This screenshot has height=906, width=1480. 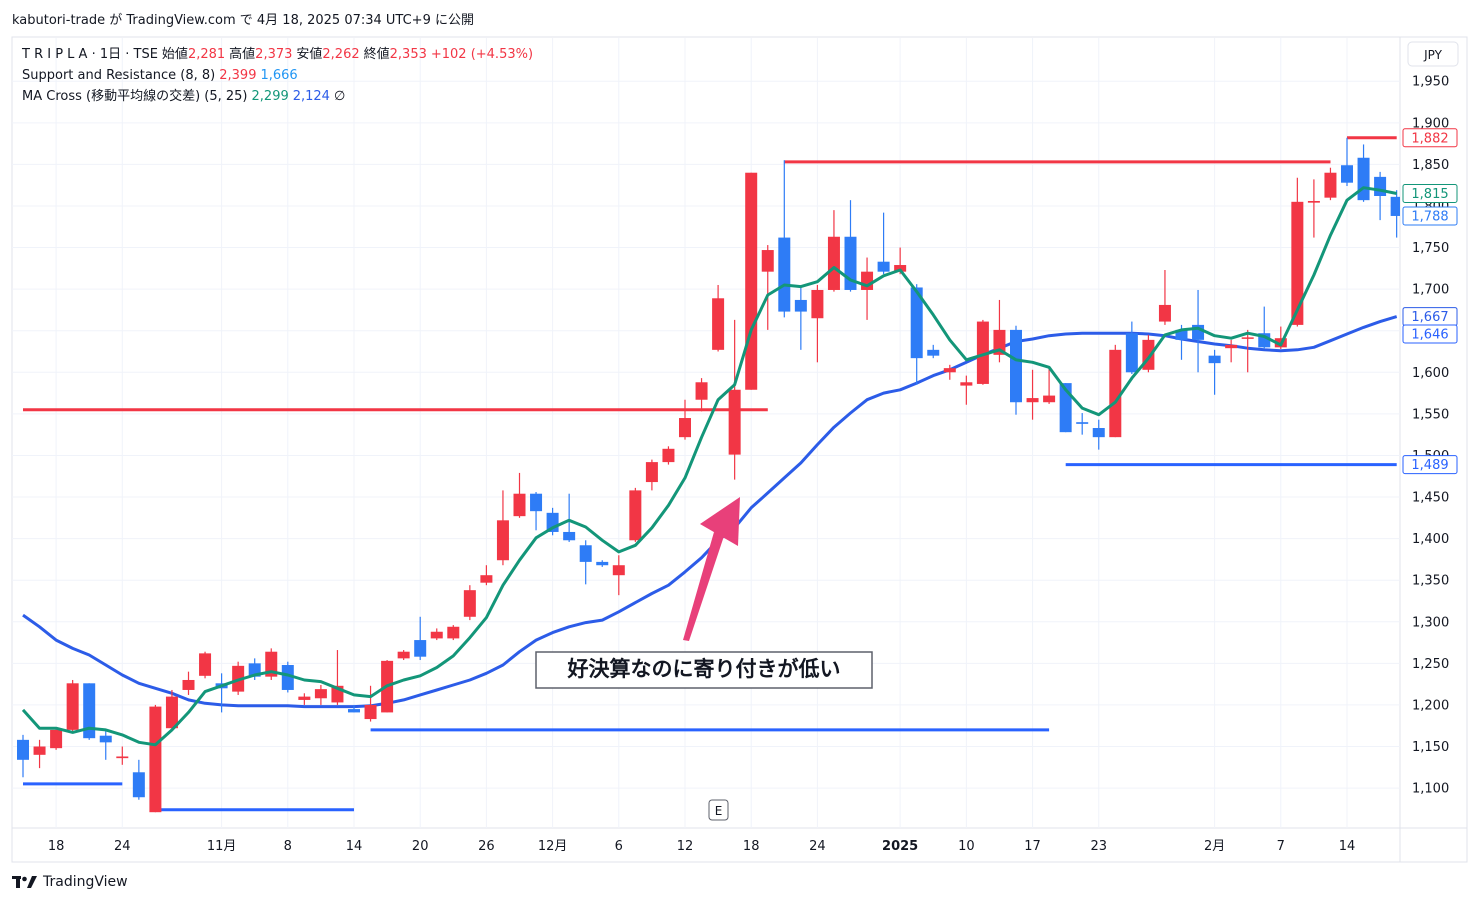 I want to click on legend-change: +102 (+4.53%), so click(x=482, y=54).